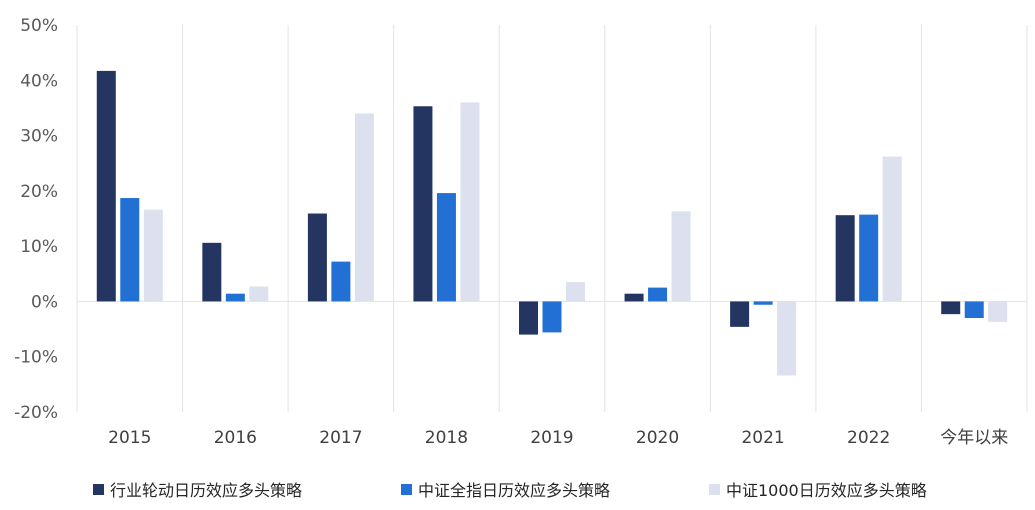 This screenshot has width=1035, height=510. What do you see at coordinates (39, 26) in the screenshot?
I see `y-tick-label: 50%` at bounding box center [39, 26].